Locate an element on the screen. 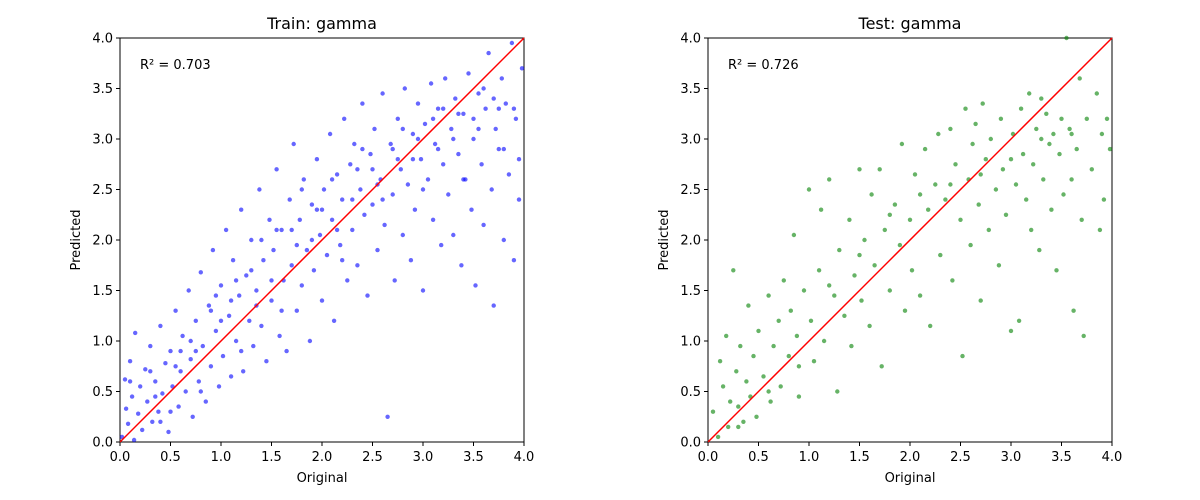 This screenshot has height=500, width=1200. test-y-tick-label: 3.5 is located at coordinates (690, 89).